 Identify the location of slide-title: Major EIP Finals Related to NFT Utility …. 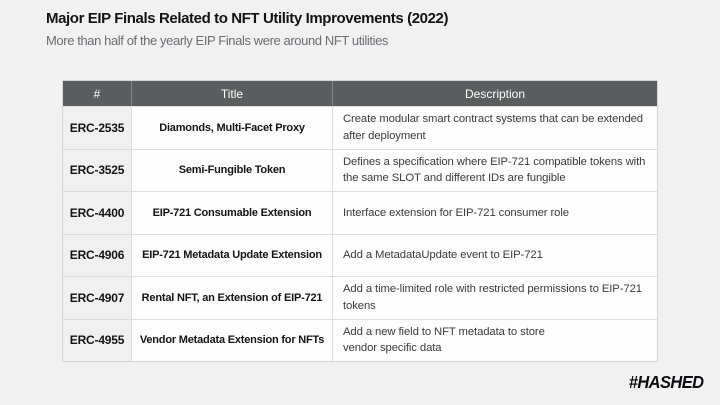
(247, 18).